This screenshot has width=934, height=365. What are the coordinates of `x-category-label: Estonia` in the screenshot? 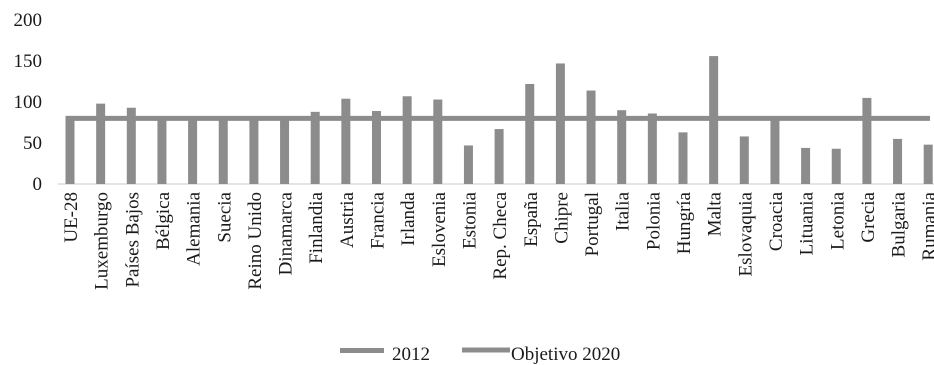 It's located at (469, 220).